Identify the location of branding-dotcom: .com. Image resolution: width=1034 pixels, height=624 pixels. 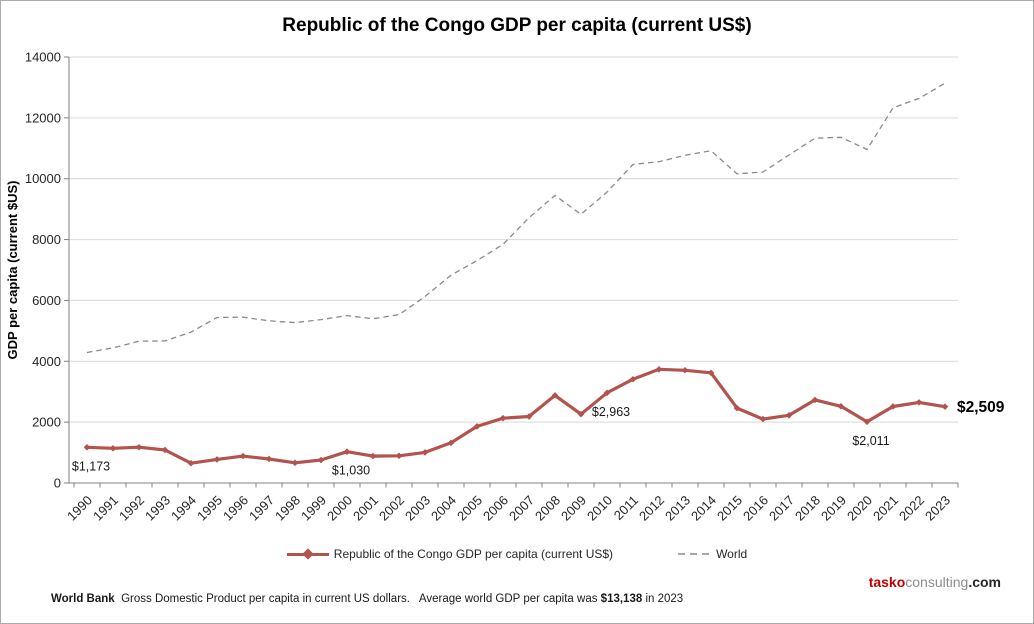
(984, 582).